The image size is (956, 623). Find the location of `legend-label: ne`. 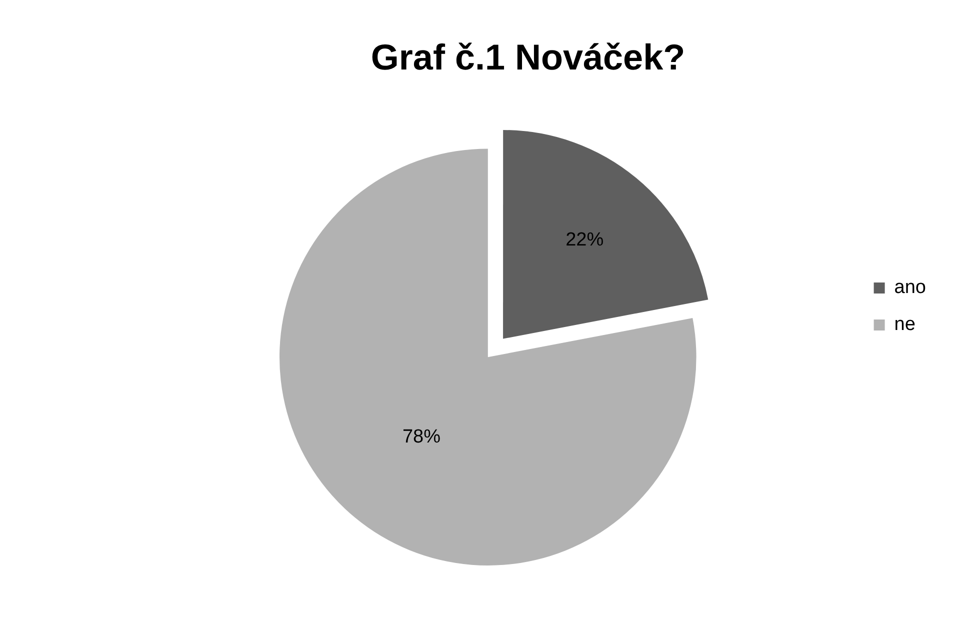

legend-label: ne is located at coordinates (905, 325).